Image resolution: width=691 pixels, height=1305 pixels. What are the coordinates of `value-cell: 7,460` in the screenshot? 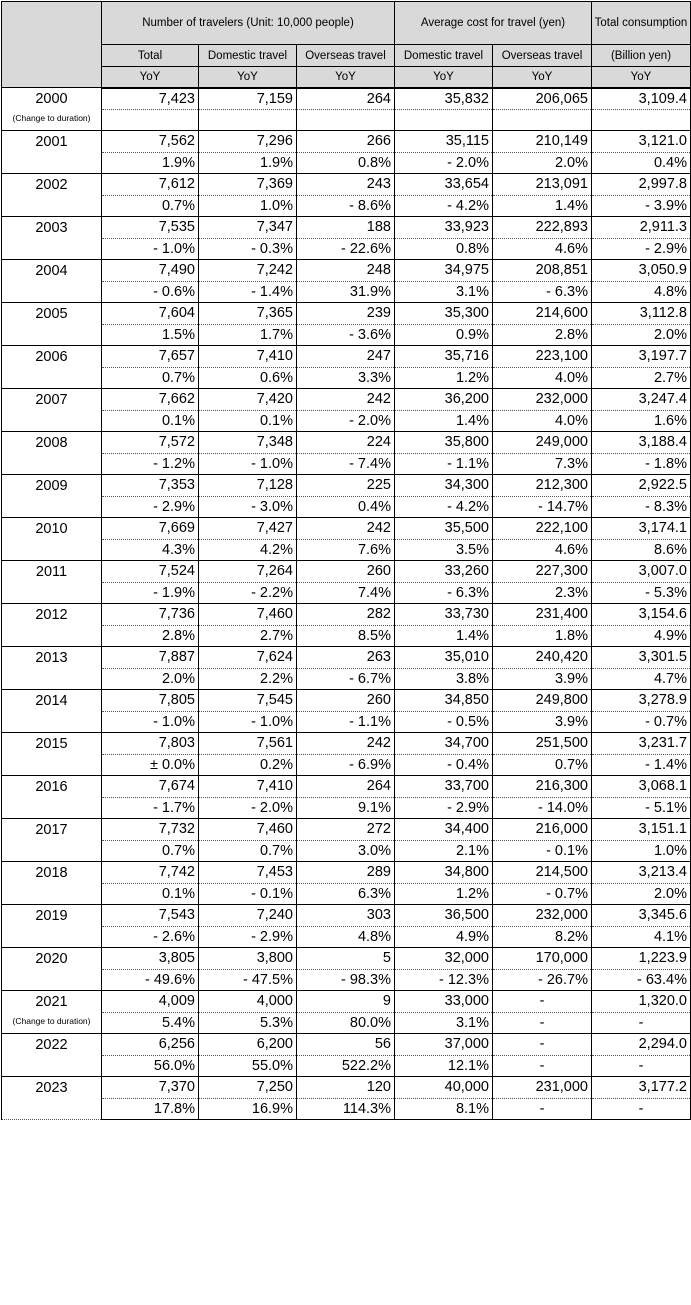 It's located at (247, 614).